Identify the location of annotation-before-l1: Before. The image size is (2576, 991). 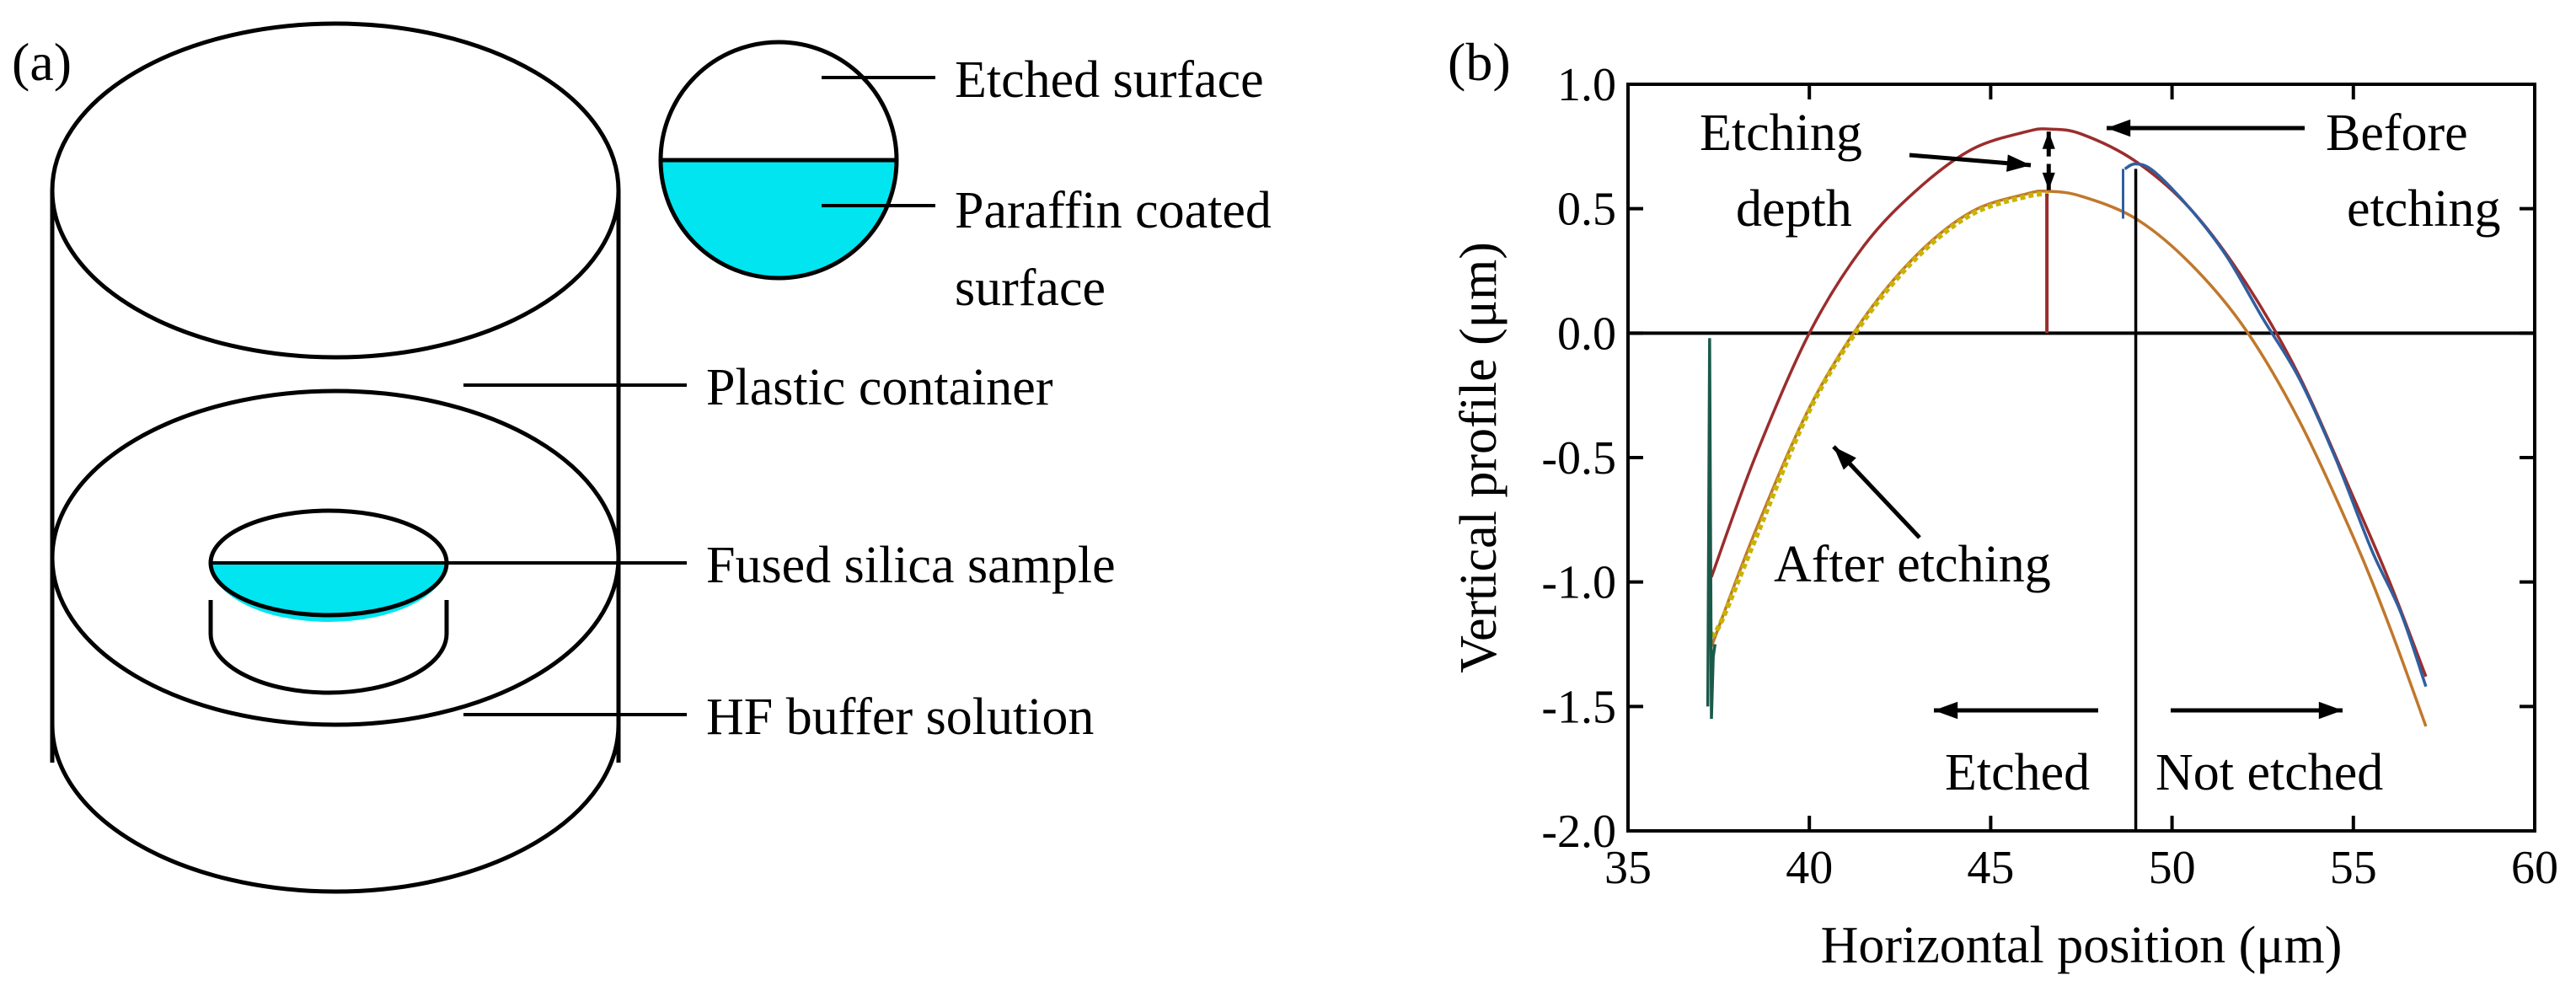
(2397, 133).